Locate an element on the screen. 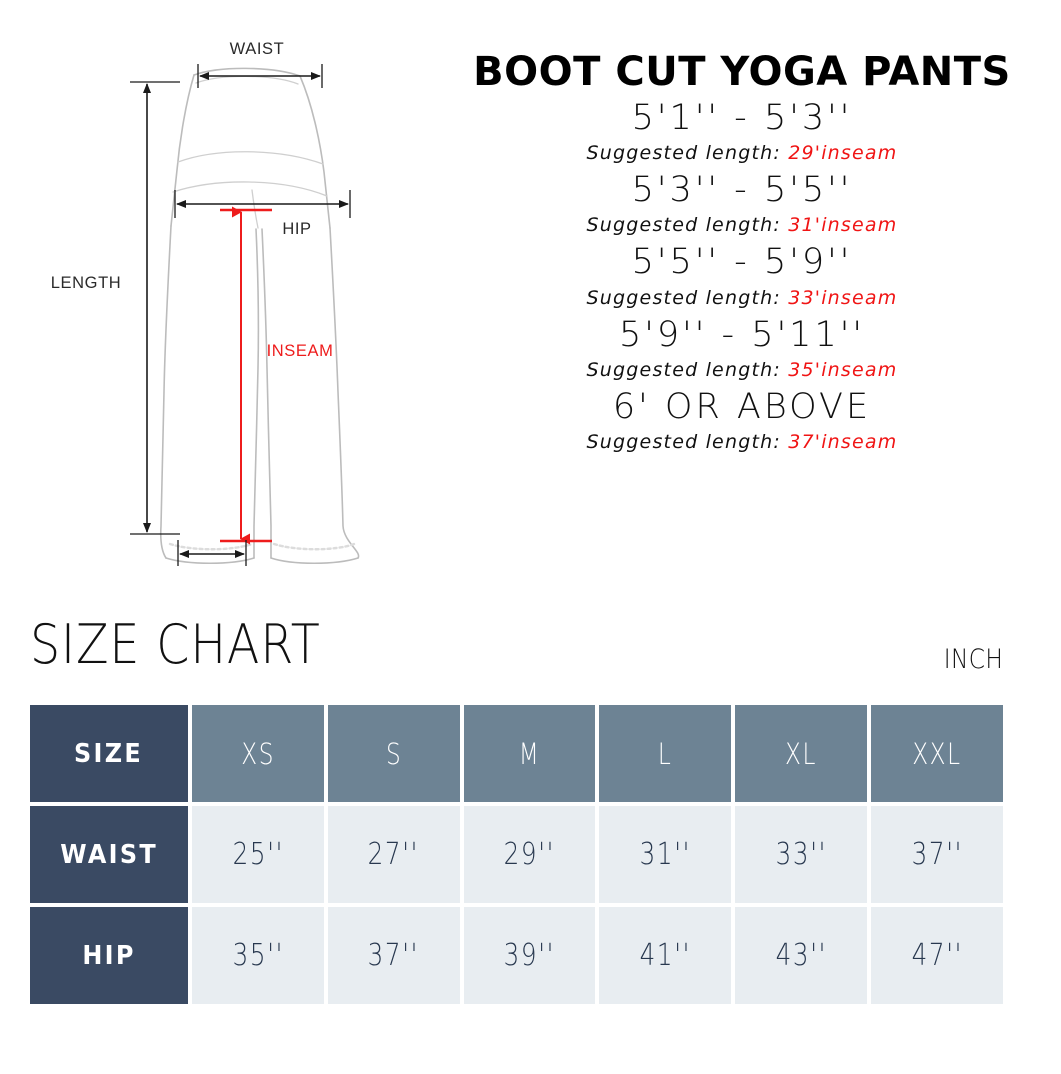 The image size is (1061, 1074). unit-label: INCH is located at coordinates (973, 659).